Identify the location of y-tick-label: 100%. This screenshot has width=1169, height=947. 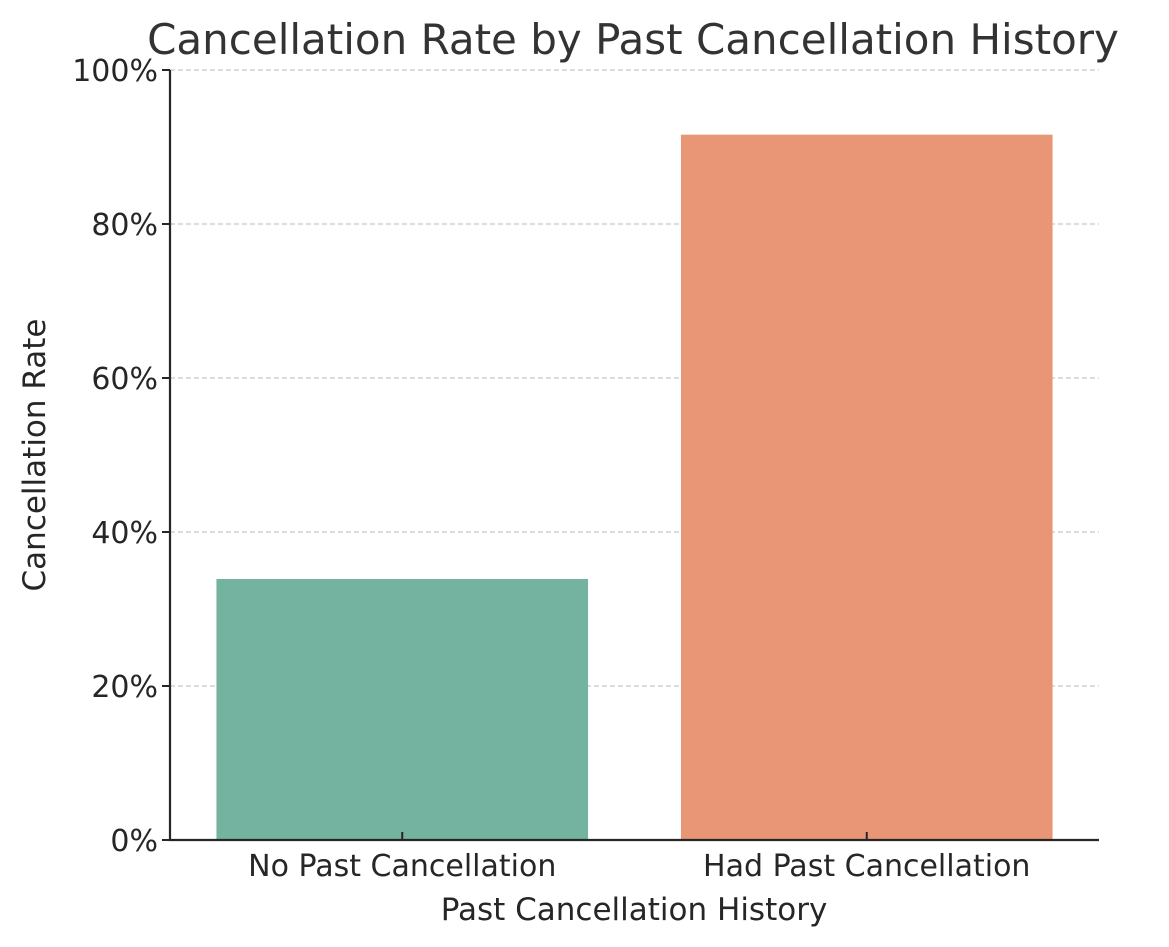
(115, 71).